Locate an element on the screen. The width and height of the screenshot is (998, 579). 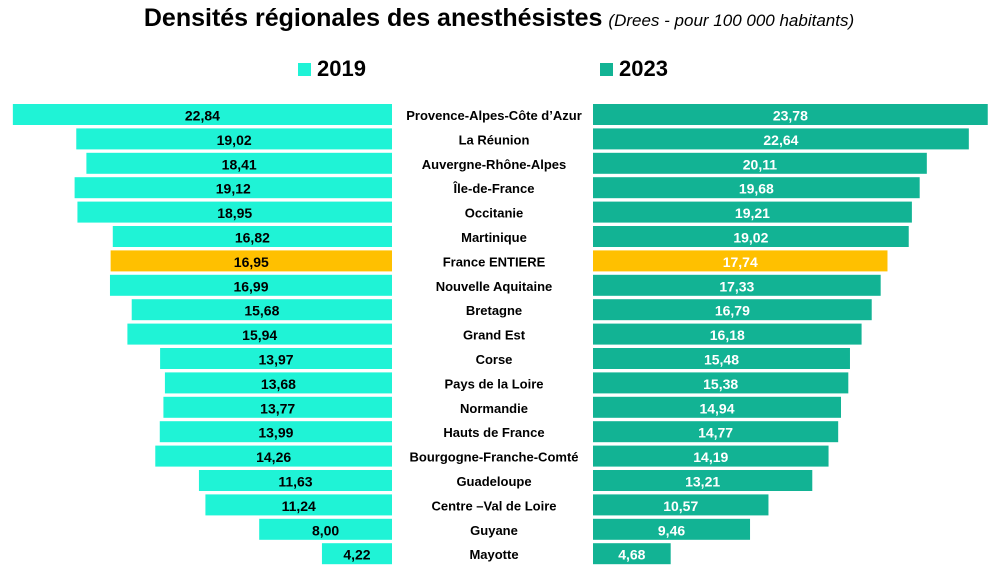
data-label-2019: 18,95 is located at coordinates (234, 213).